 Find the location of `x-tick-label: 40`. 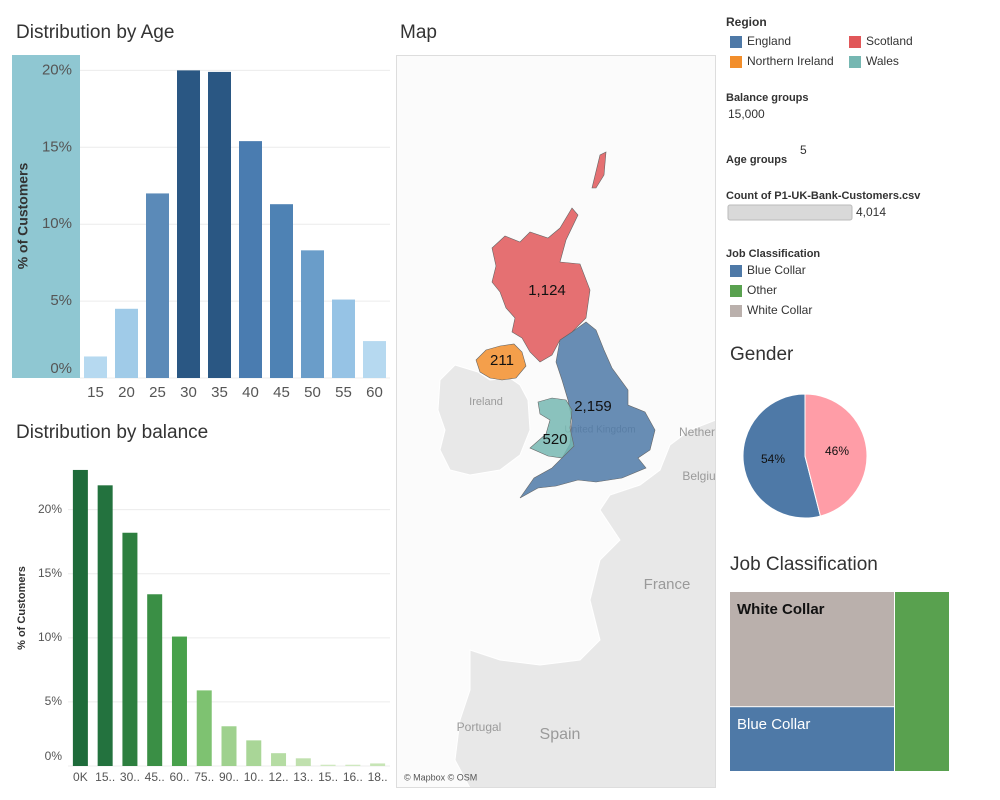

x-tick-label: 40 is located at coordinates (250, 392).